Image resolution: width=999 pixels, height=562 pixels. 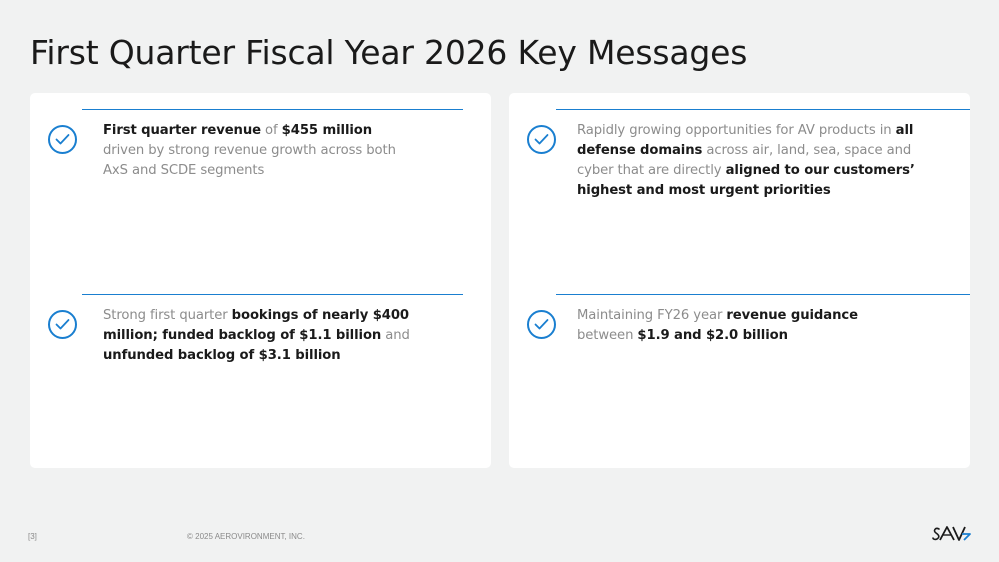 I want to click on copyright-notice: © 2025 AEROVIRONMENT, INC., so click(x=246, y=536).